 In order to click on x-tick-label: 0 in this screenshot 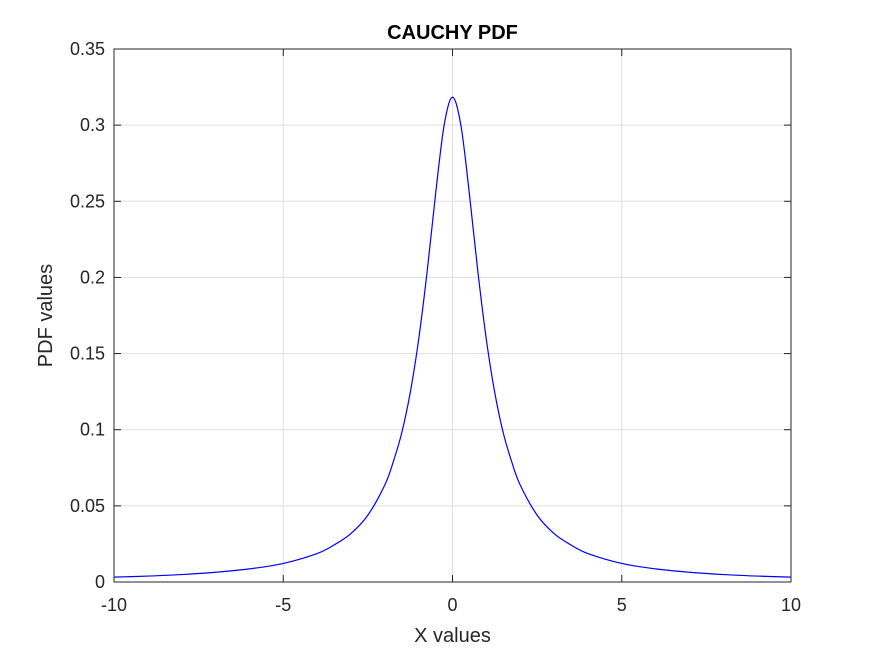, I will do `click(452, 605)`.